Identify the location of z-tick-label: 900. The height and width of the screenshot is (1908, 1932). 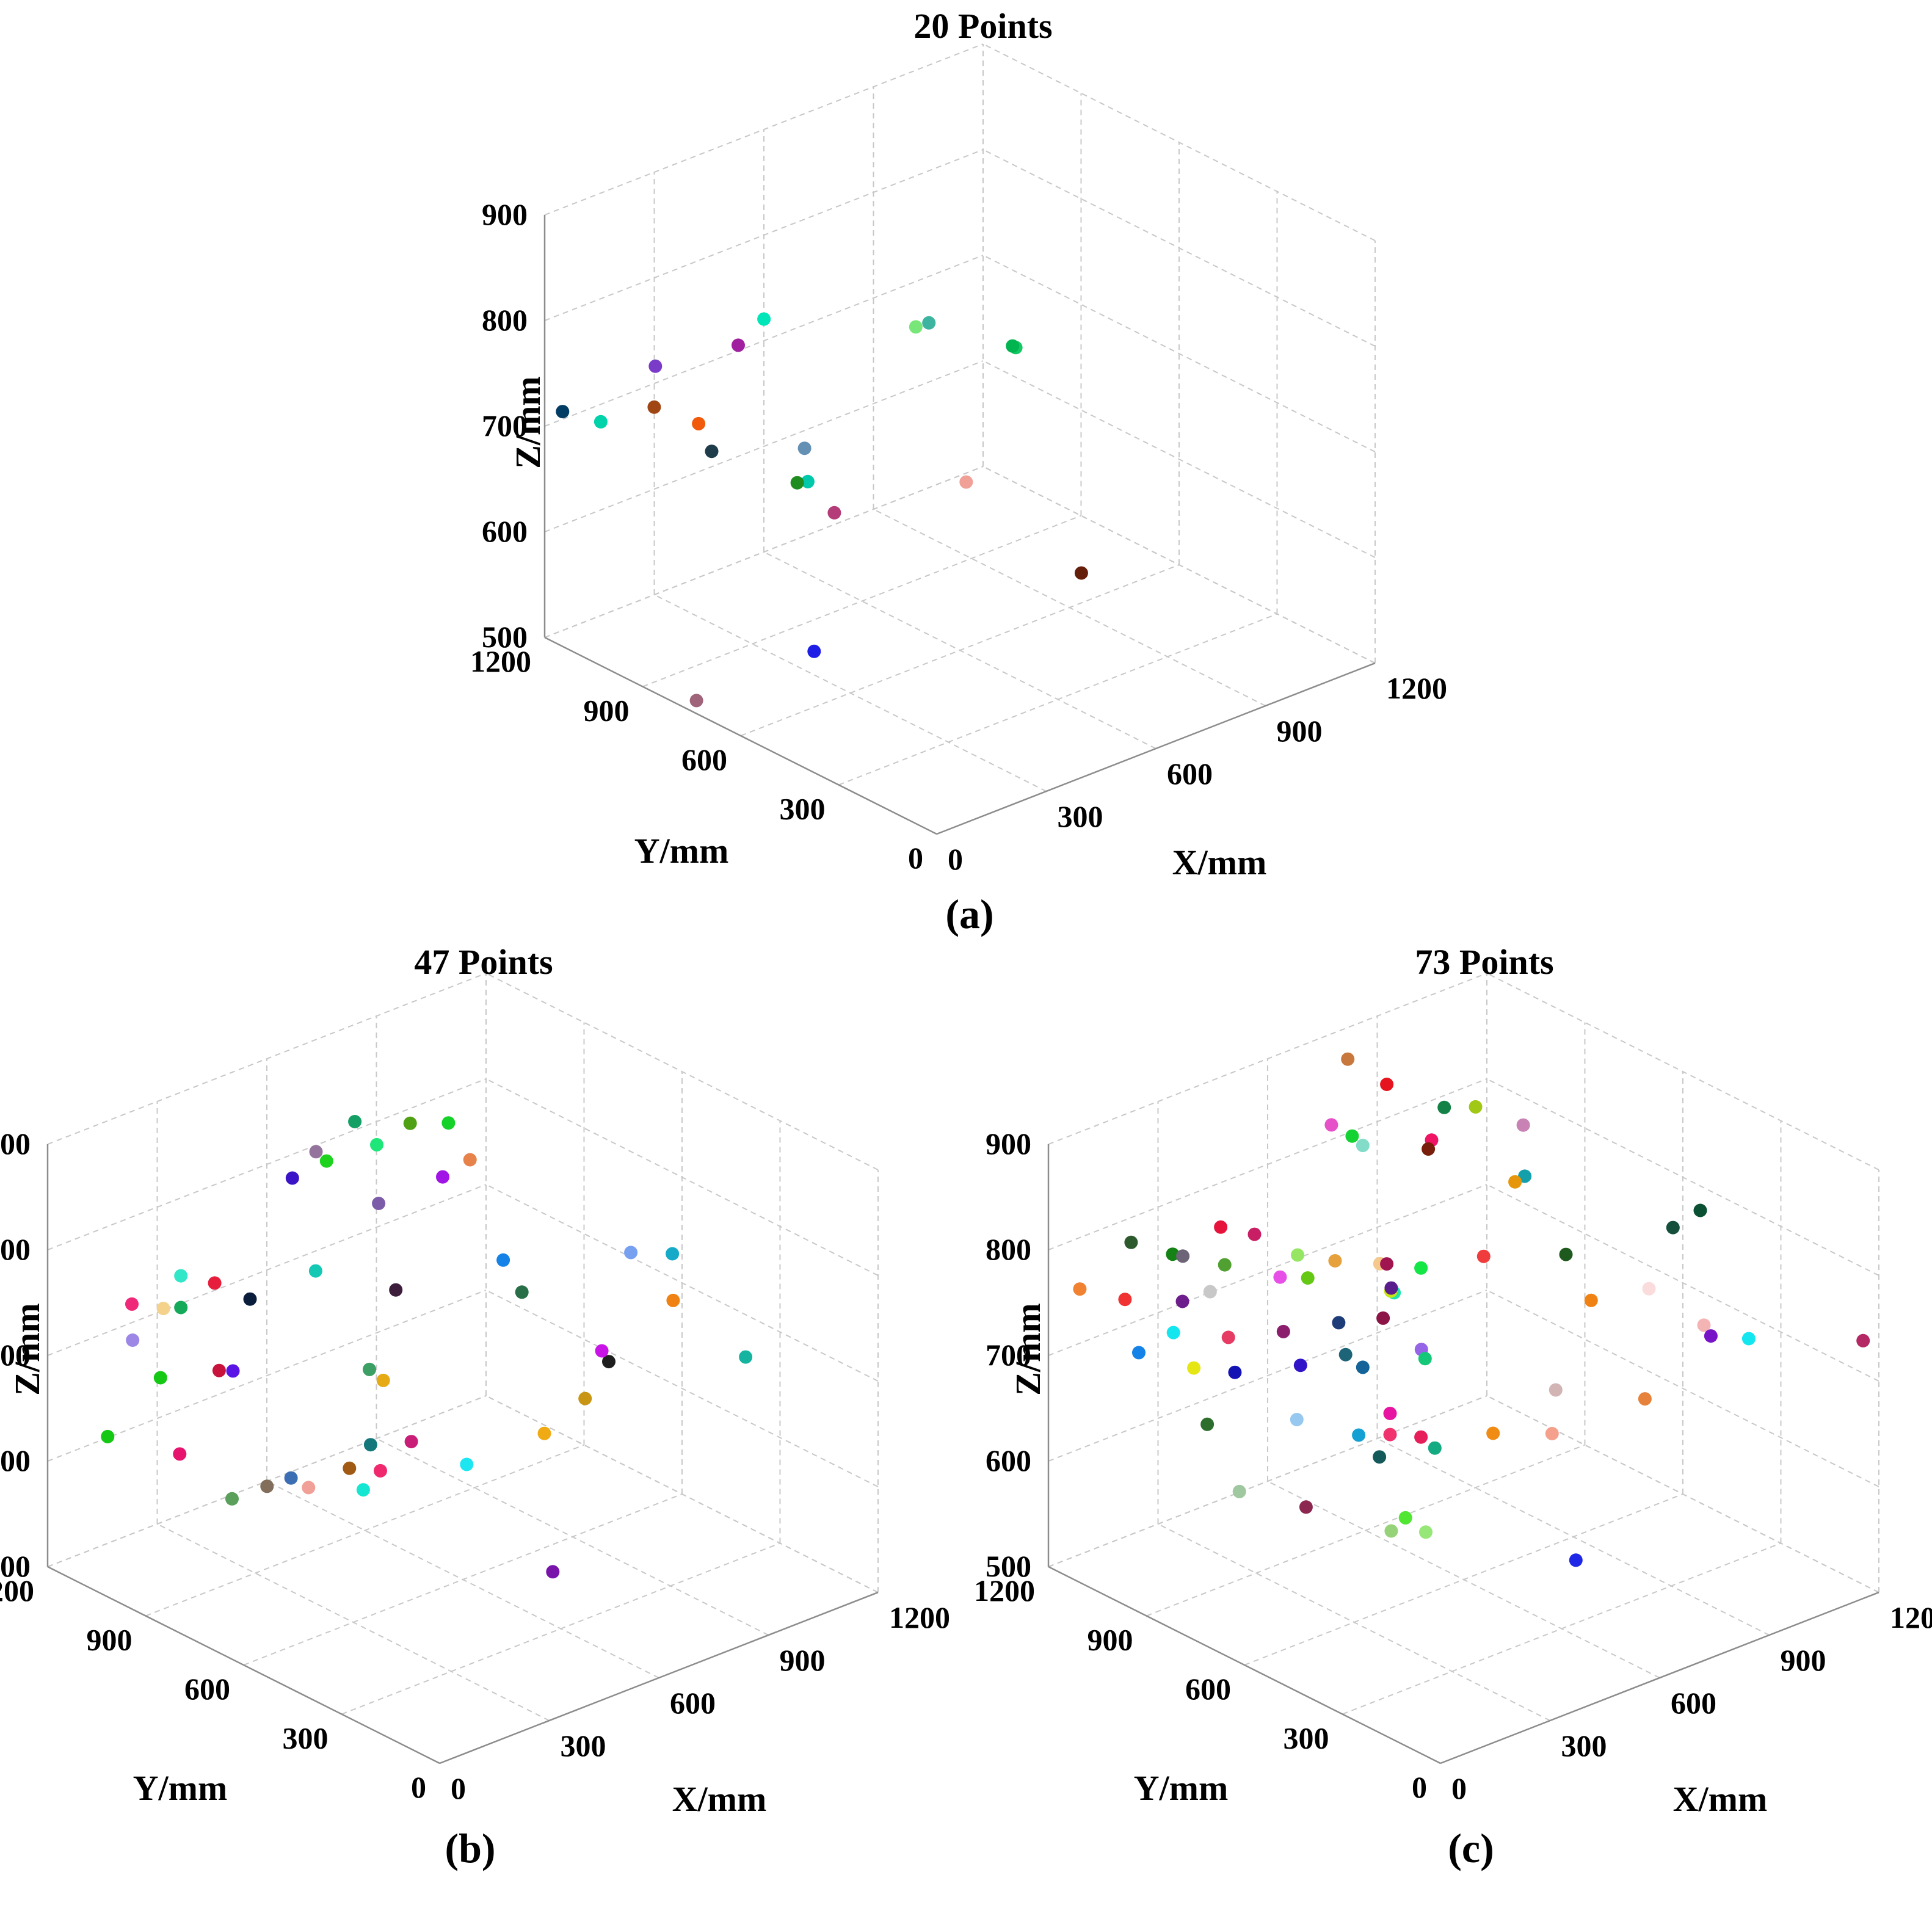
(505, 214).